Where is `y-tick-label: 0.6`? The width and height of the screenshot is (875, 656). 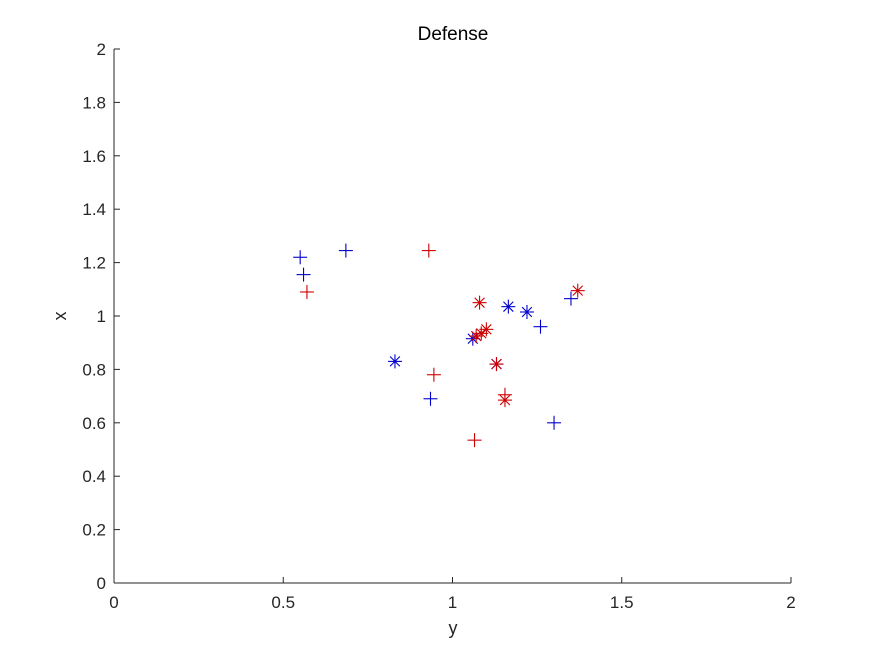 y-tick-label: 0.6 is located at coordinates (94, 423).